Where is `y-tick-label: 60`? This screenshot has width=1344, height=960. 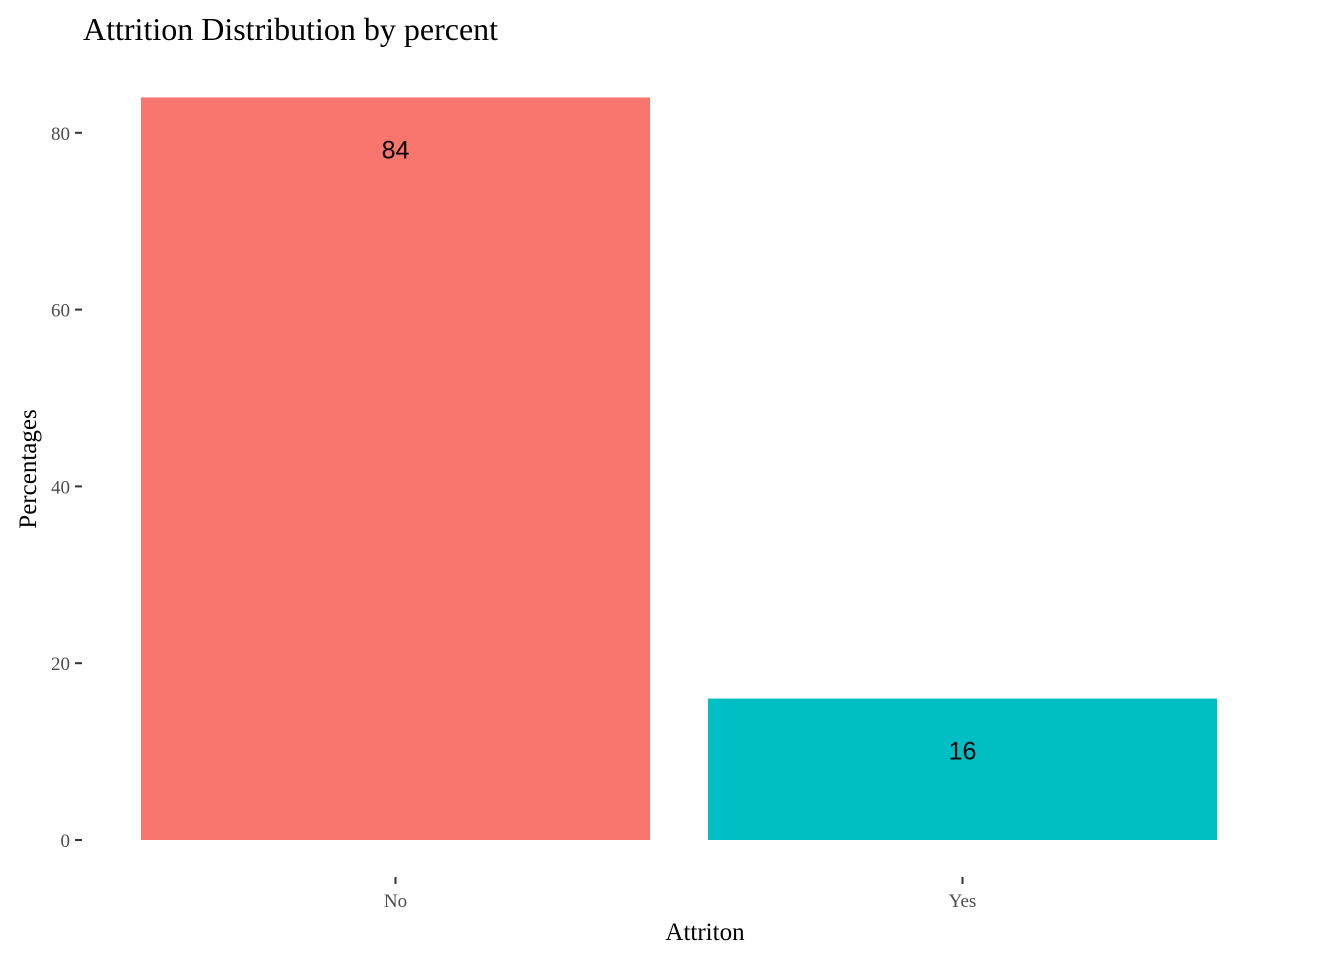
y-tick-label: 60 is located at coordinates (60, 311).